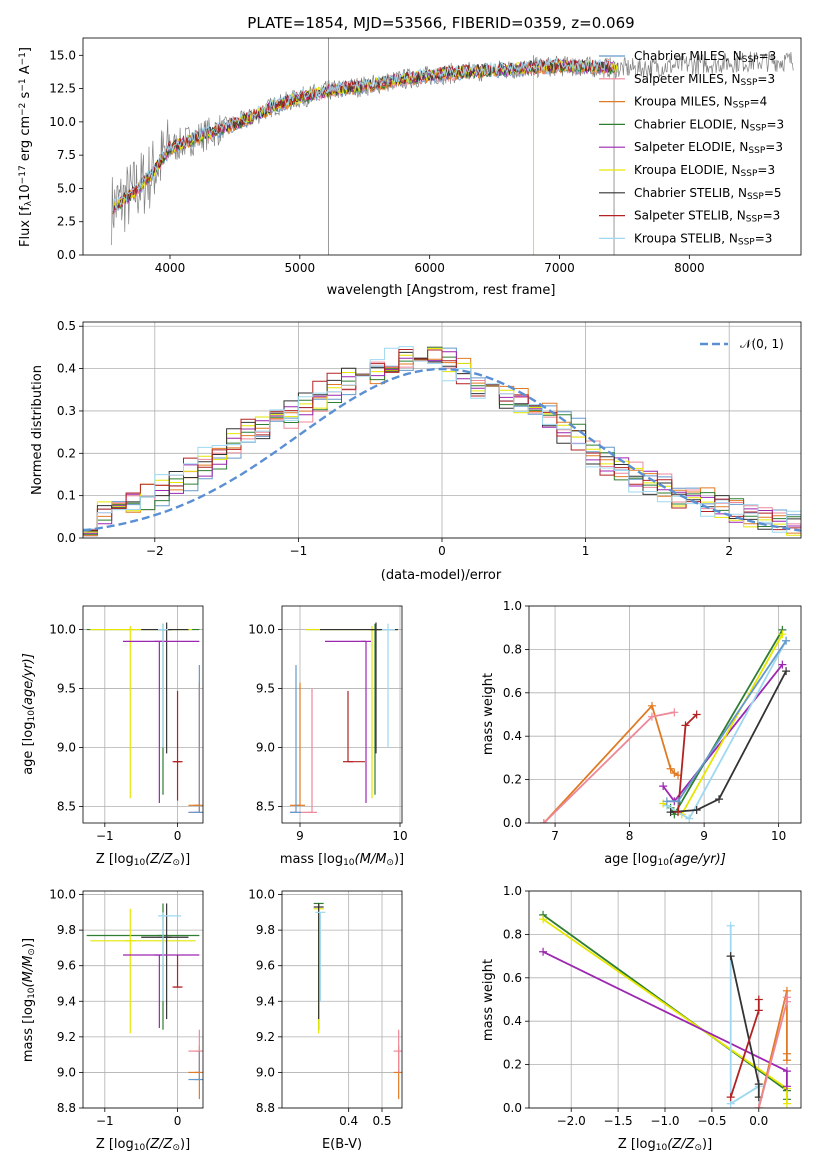 The image size is (819, 1170). What do you see at coordinates (62, 895) in the screenshot?
I see `mass-vs-z-ytick-label: 10.0` at bounding box center [62, 895].